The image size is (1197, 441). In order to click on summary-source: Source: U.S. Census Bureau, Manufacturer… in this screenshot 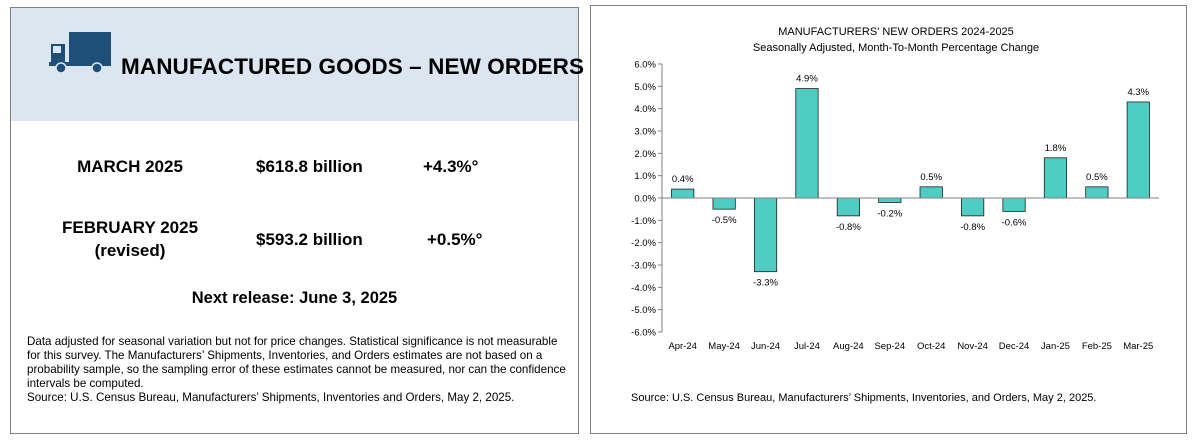, I will do `click(271, 397)`.